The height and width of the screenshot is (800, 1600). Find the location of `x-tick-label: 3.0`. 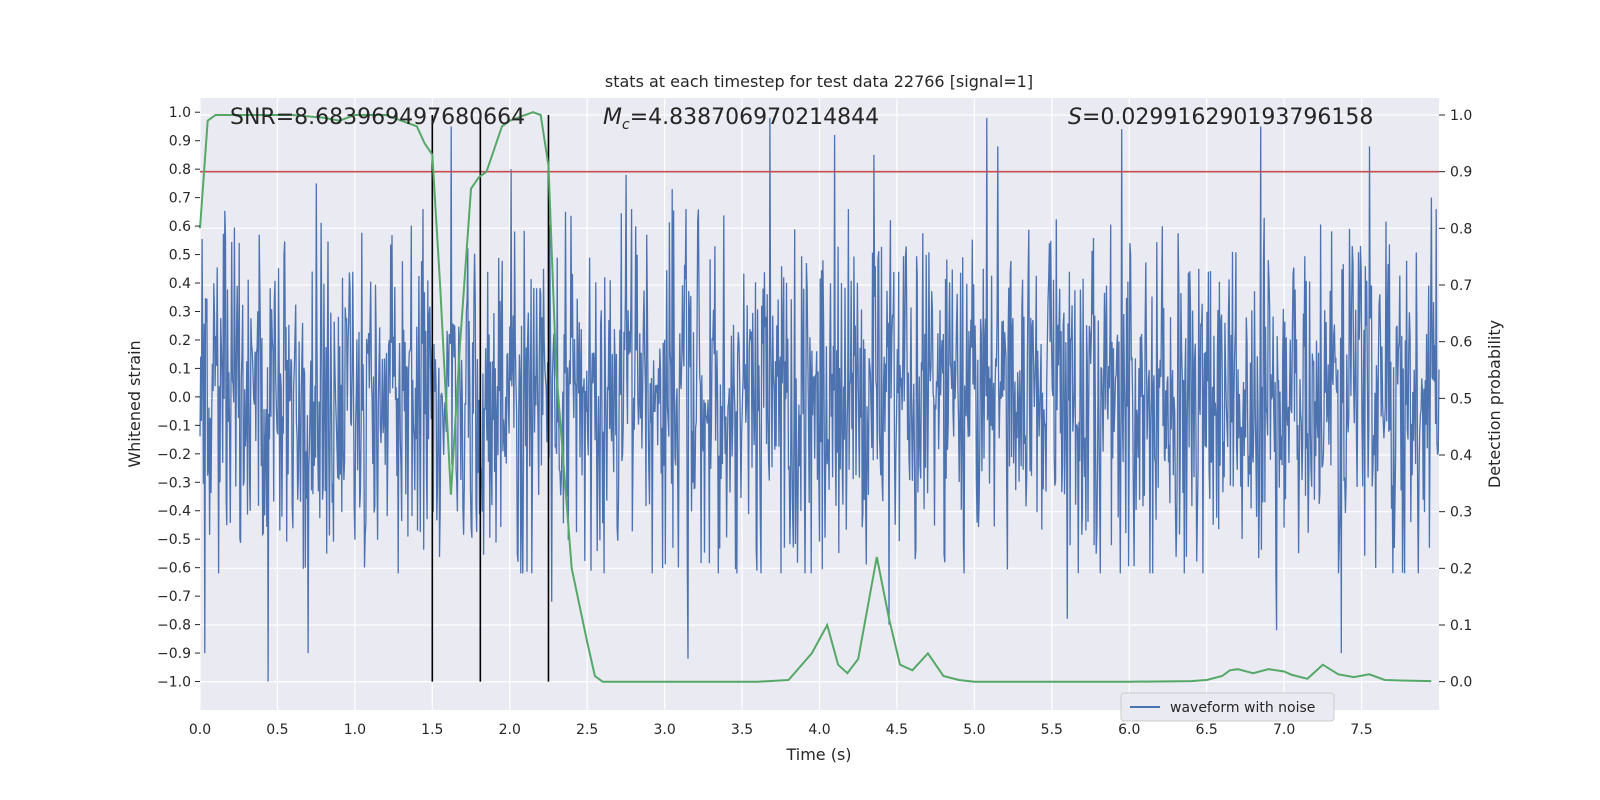

x-tick-label: 3.0 is located at coordinates (664, 730).